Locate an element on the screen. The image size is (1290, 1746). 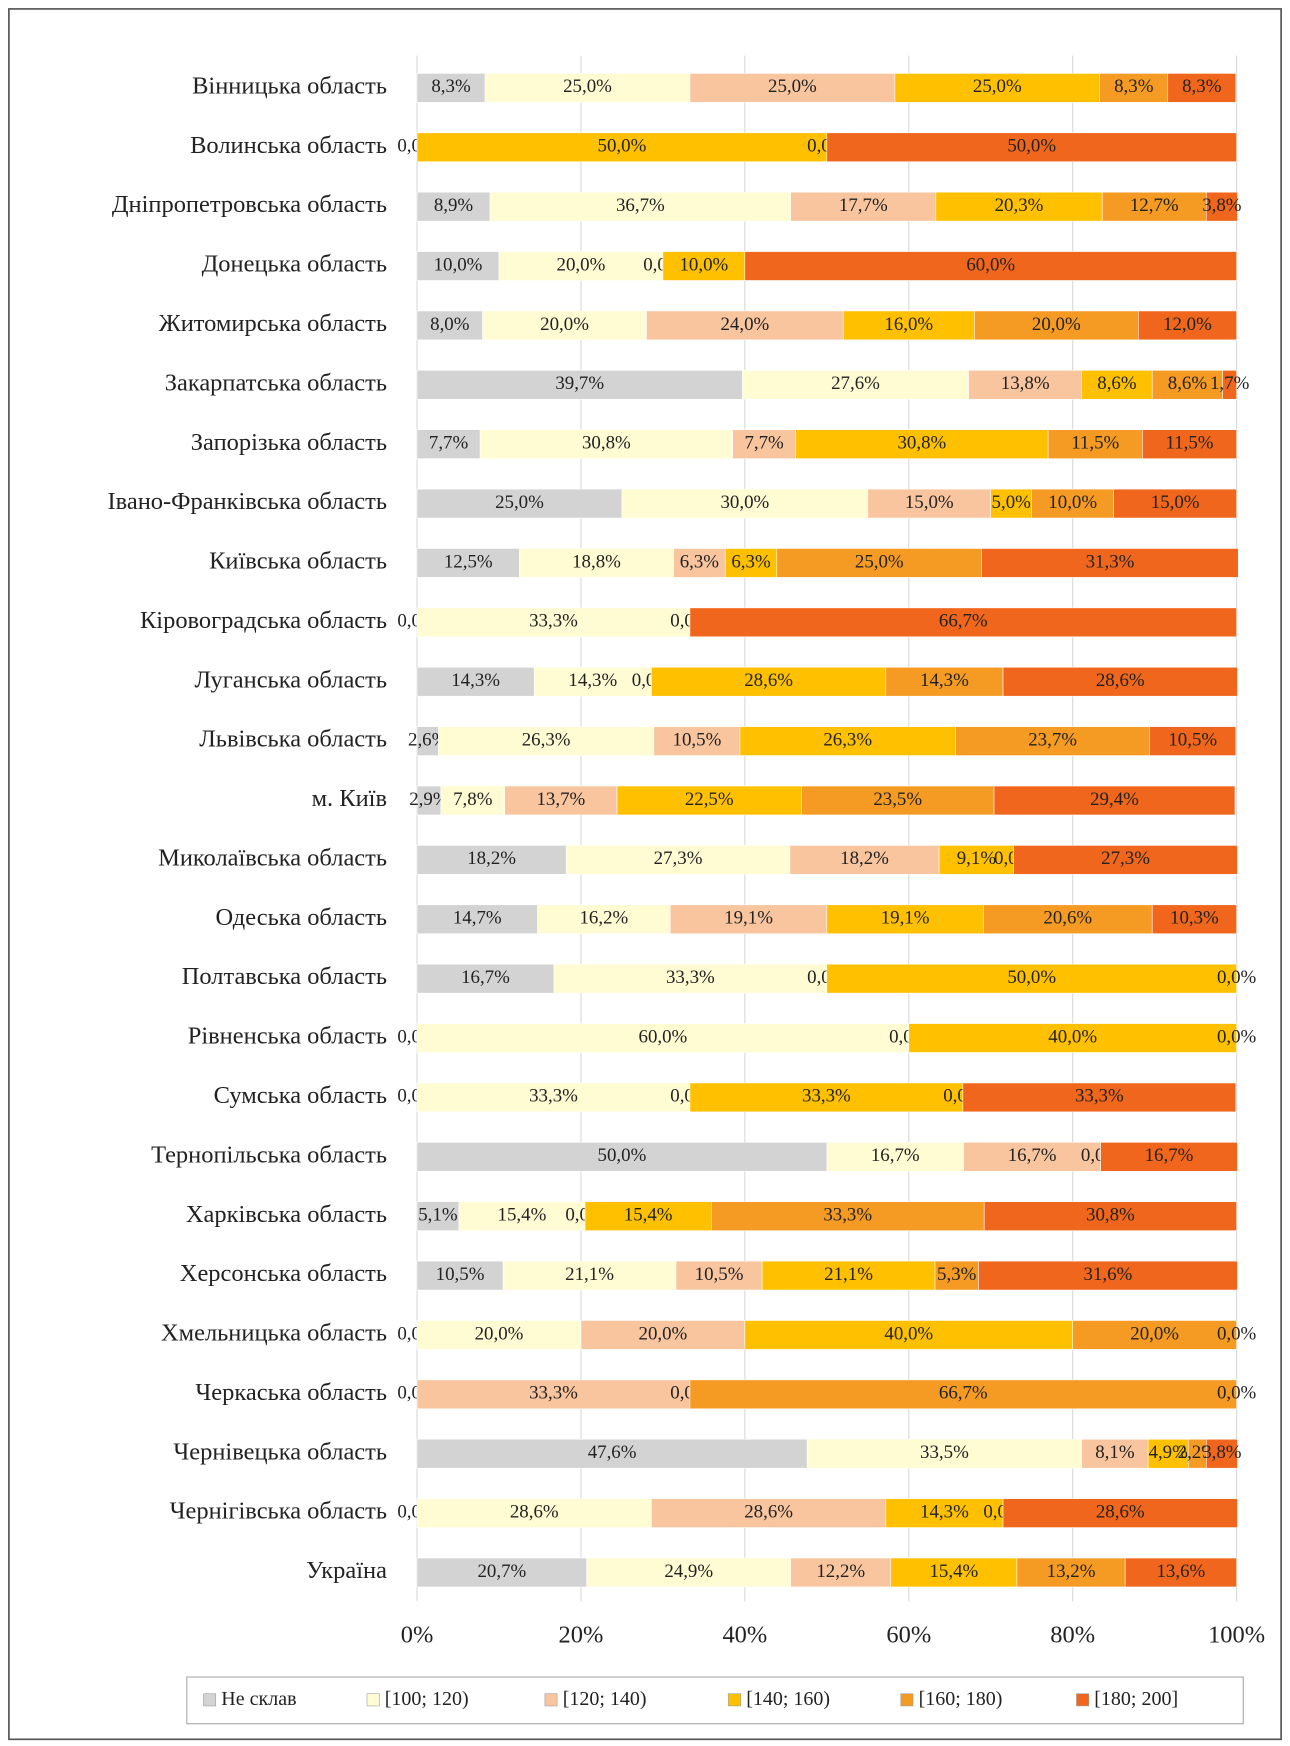
data-label: 2,9% is located at coordinates (429, 799).